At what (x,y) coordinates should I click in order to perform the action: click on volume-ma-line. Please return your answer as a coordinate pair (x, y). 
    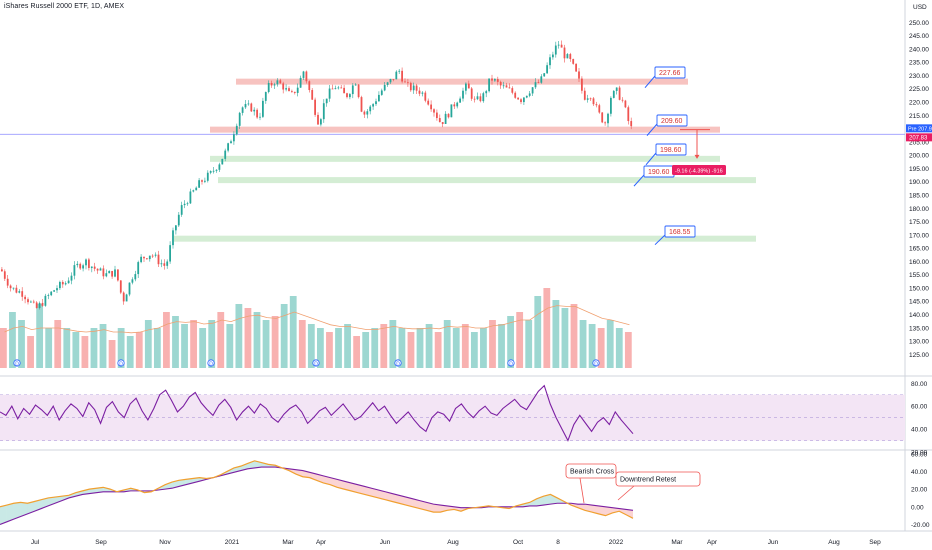
    Looking at the image, I should click on (317, 319).